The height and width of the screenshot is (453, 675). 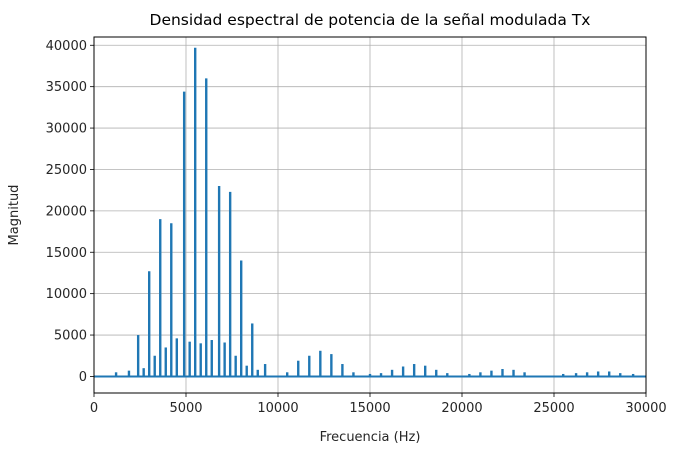 What do you see at coordinates (66, 170) in the screenshot?
I see `y-tick-label: 25000` at bounding box center [66, 170].